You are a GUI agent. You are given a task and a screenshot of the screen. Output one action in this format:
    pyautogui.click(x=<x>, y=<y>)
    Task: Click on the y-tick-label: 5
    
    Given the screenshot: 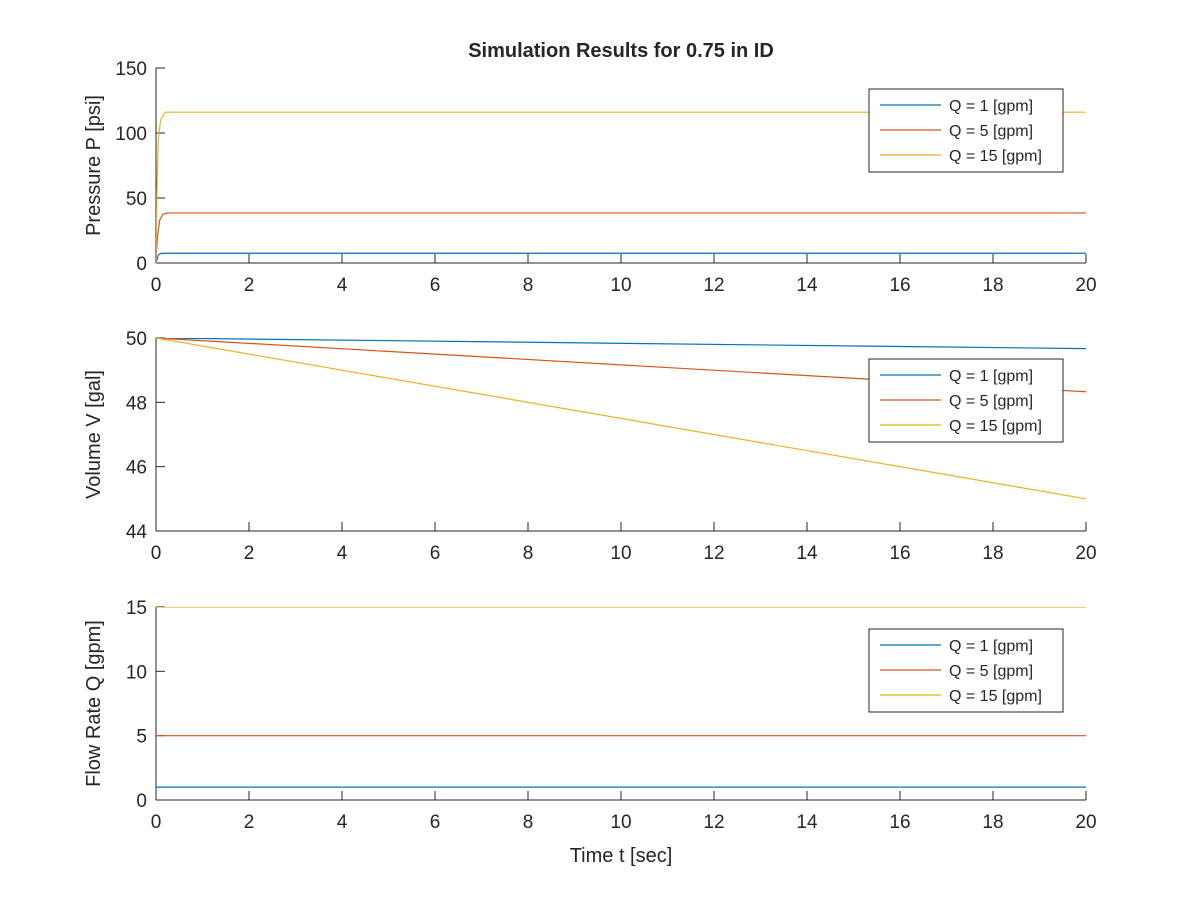 What is the action you would take?
    pyautogui.click(x=141, y=737)
    